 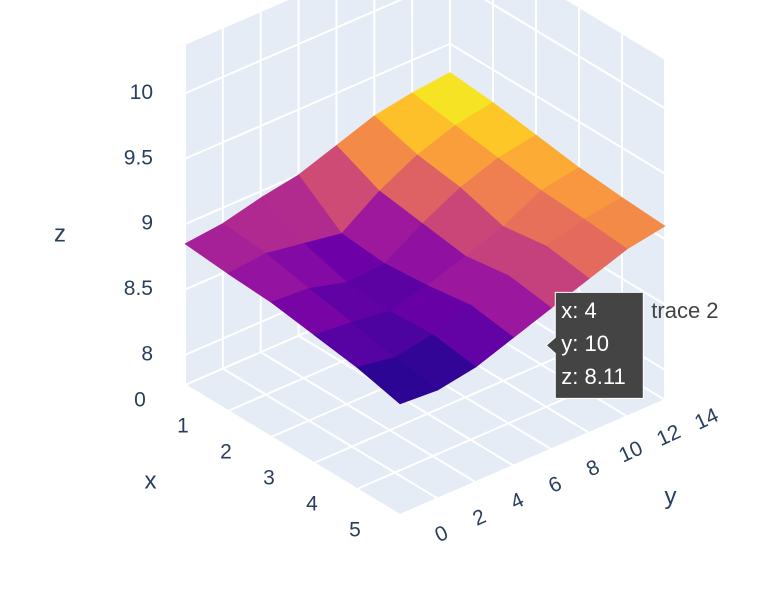 What do you see at coordinates (585, 343) in the screenshot?
I see `hover-y: y: 10` at bounding box center [585, 343].